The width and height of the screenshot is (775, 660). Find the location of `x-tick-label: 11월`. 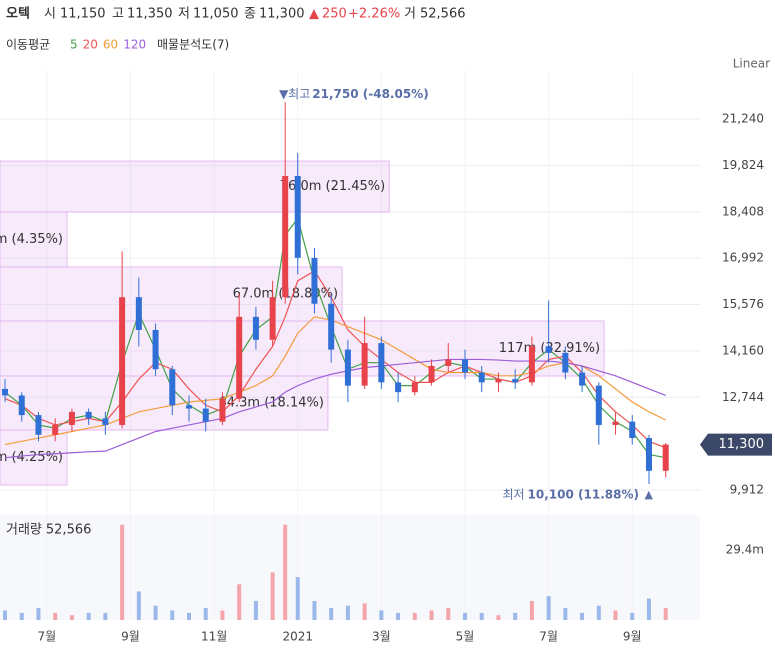

x-tick-label: 11월 is located at coordinates (214, 637).